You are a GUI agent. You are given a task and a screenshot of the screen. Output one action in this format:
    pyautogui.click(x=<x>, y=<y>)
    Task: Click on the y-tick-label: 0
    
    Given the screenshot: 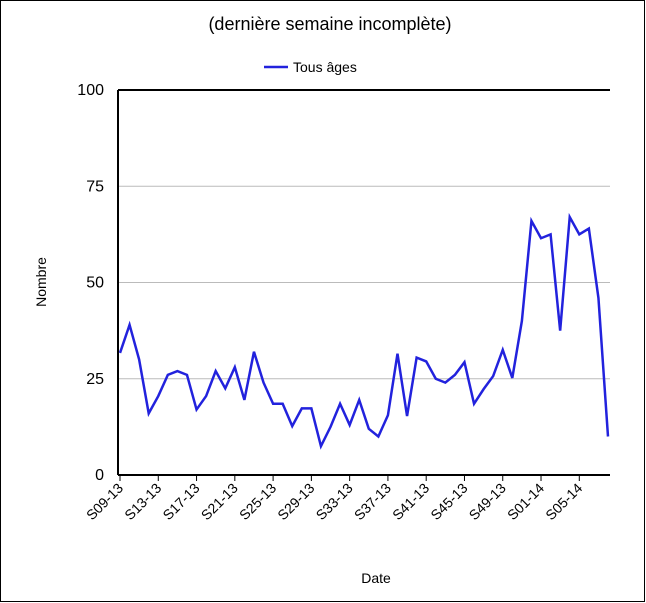 What is the action you would take?
    pyautogui.click(x=99, y=475)
    